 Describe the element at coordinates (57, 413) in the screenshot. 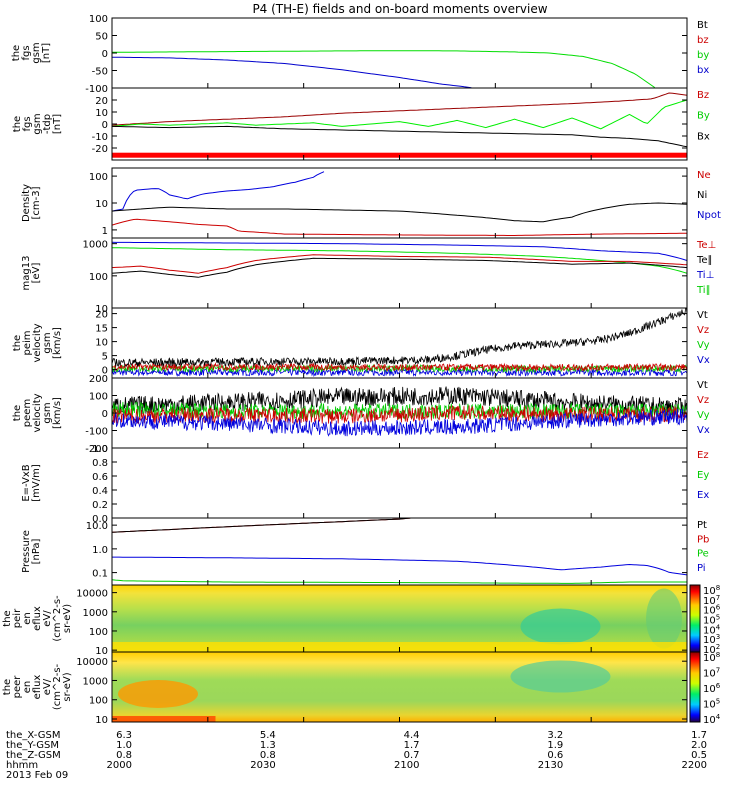

I see `y-axis-label-line: [km/s]` at that location.